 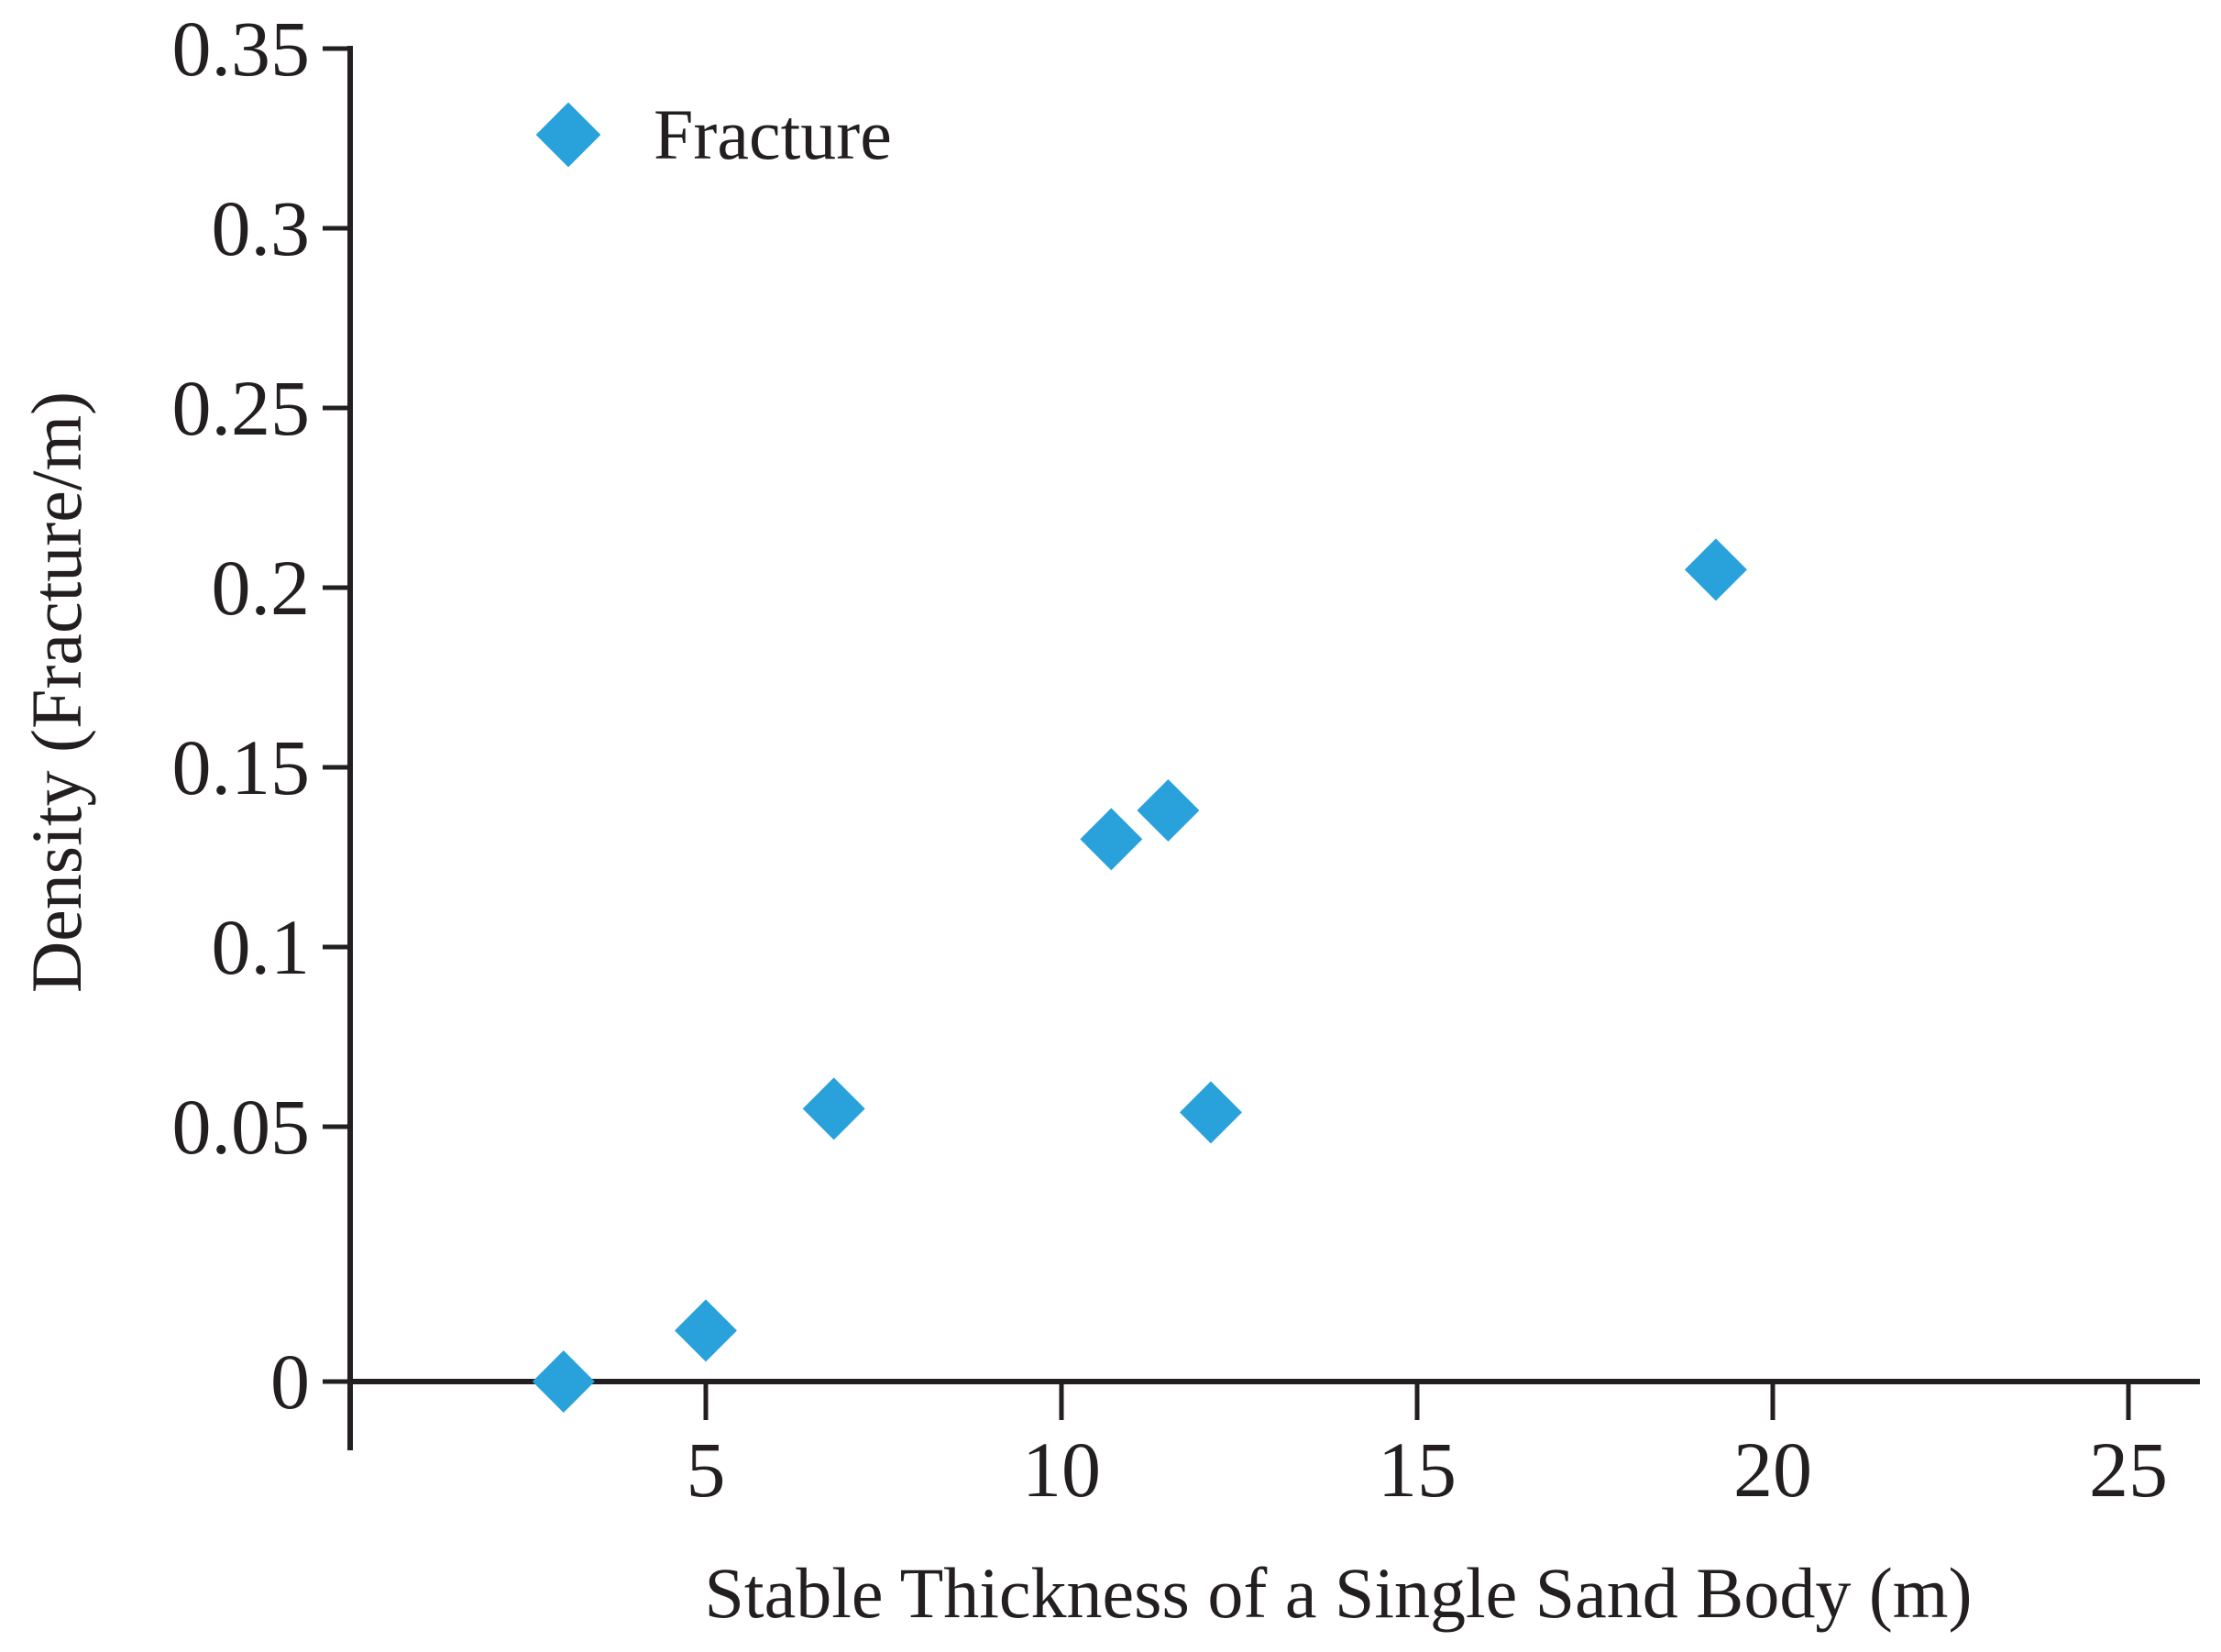 I want to click on y-tick-label: 0.2, so click(x=261, y=588).